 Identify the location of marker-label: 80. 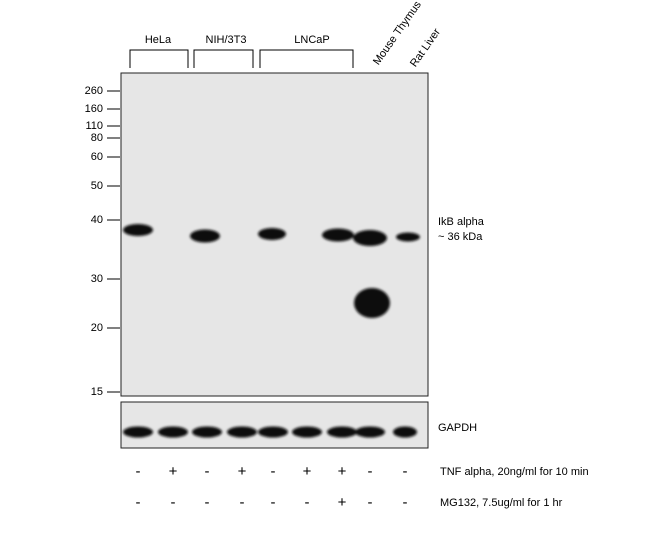
(97, 138).